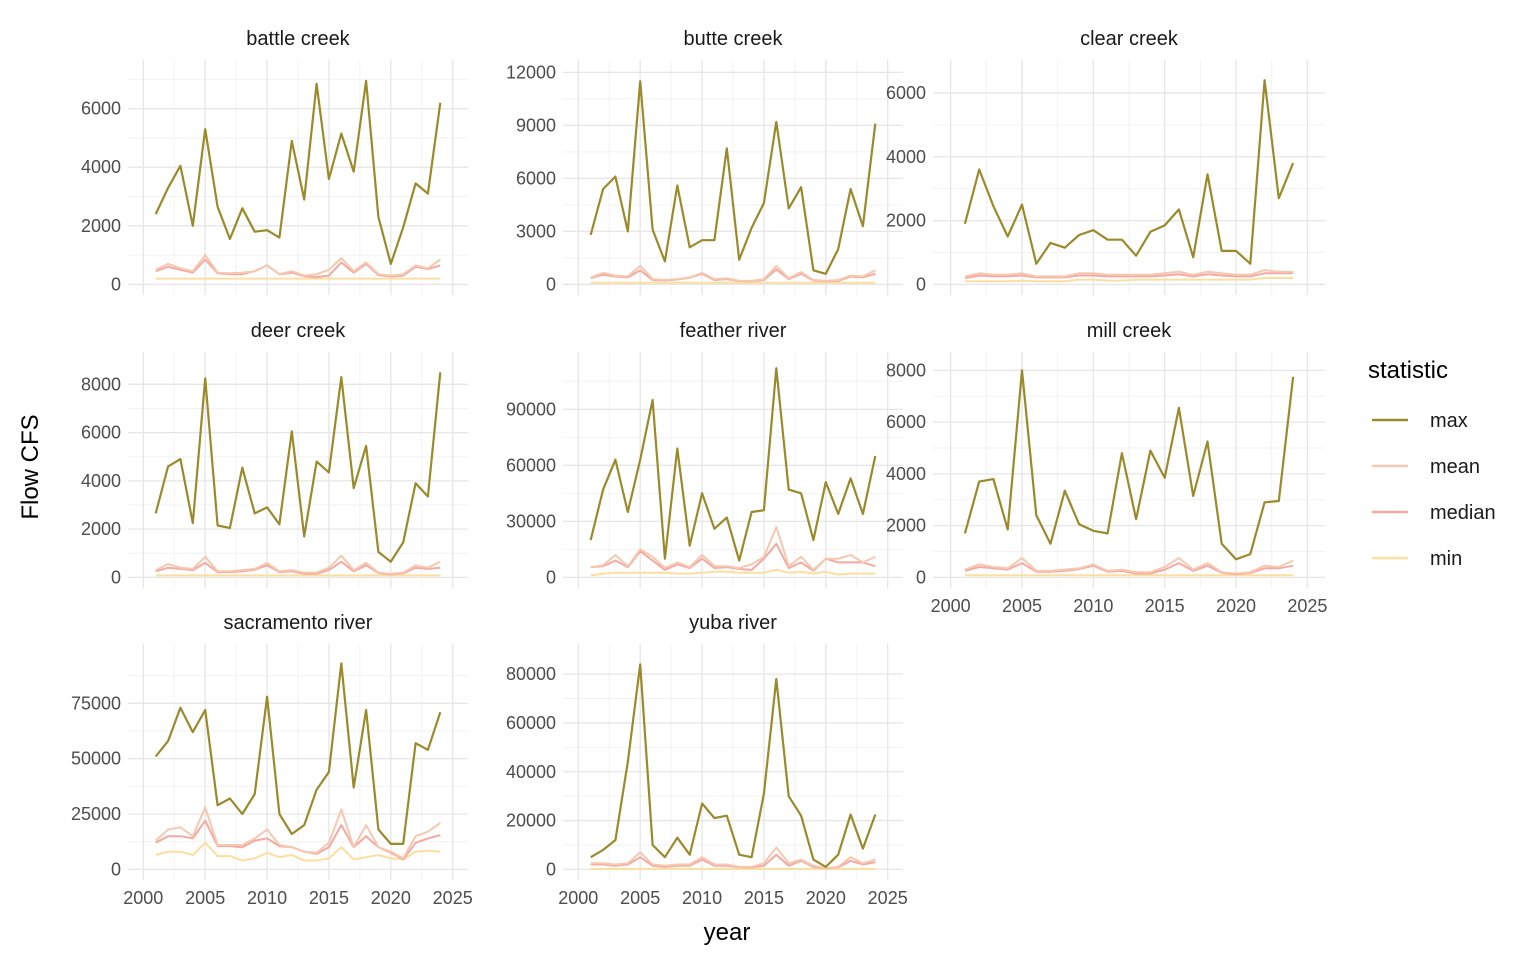  What do you see at coordinates (1129, 331) in the screenshot?
I see `panel-title: mill creek` at bounding box center [1129, 331].